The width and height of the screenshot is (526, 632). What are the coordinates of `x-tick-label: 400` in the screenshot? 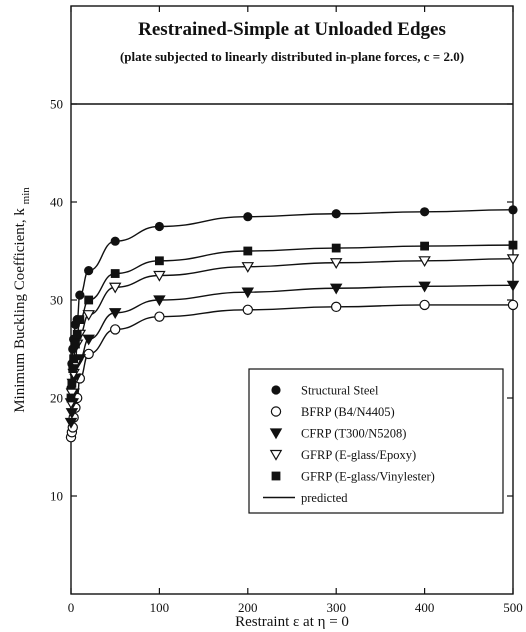 It's located at (425, 607).